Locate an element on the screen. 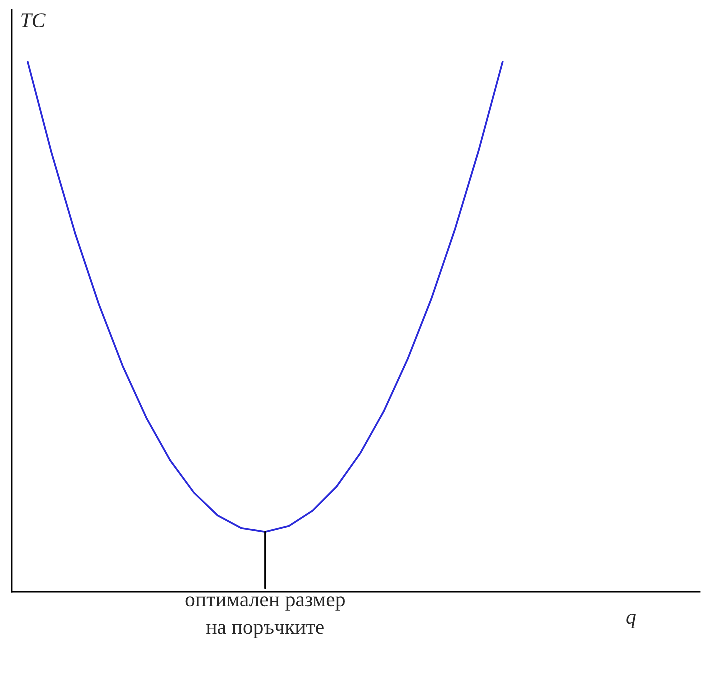  y-axis-title: TC is located at coordinates (34, 21).